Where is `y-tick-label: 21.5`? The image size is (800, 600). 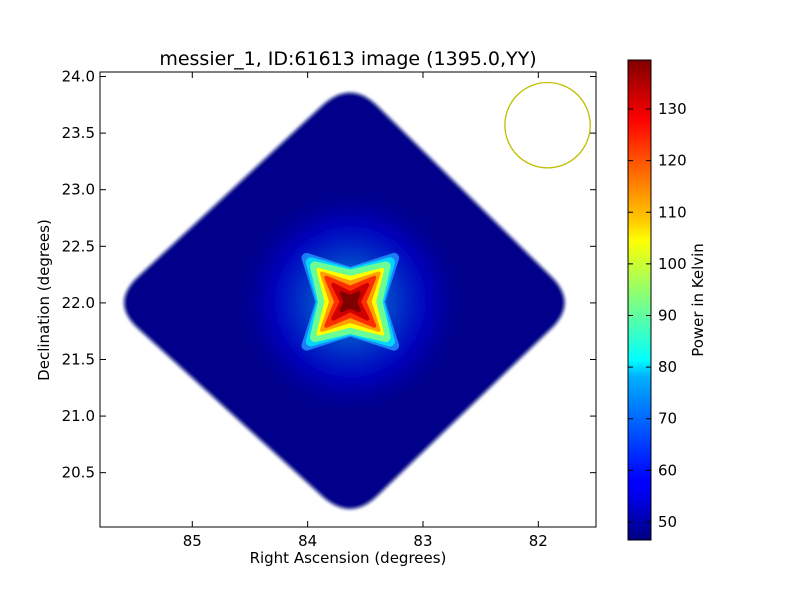
y-tick-label: 21.5 is located at coordinates (78, 359).